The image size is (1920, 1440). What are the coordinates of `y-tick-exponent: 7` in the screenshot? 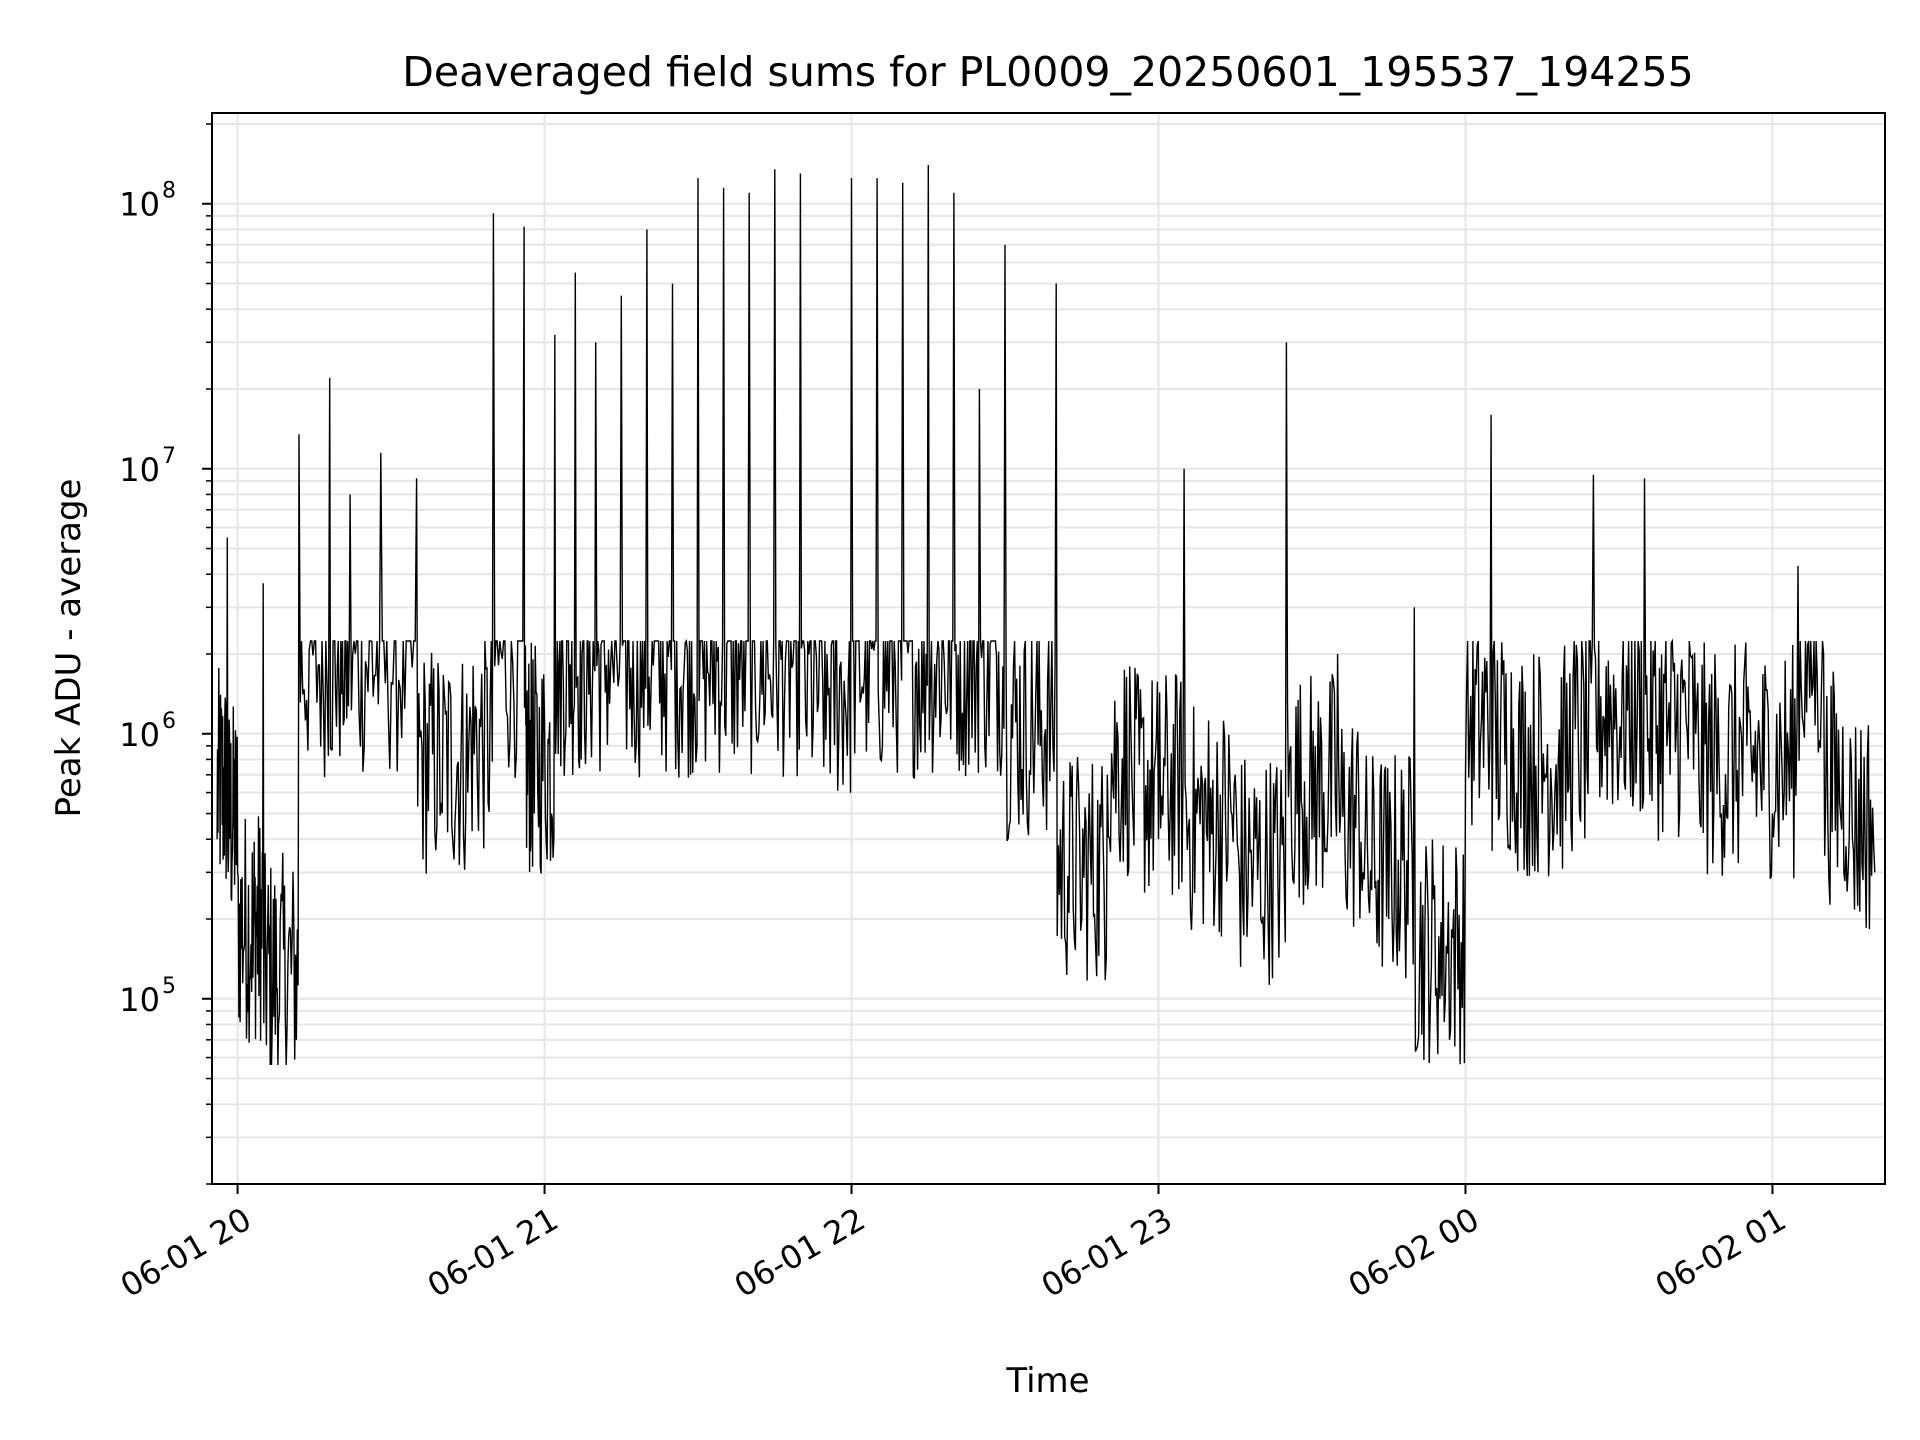 It's located at (169, 456).